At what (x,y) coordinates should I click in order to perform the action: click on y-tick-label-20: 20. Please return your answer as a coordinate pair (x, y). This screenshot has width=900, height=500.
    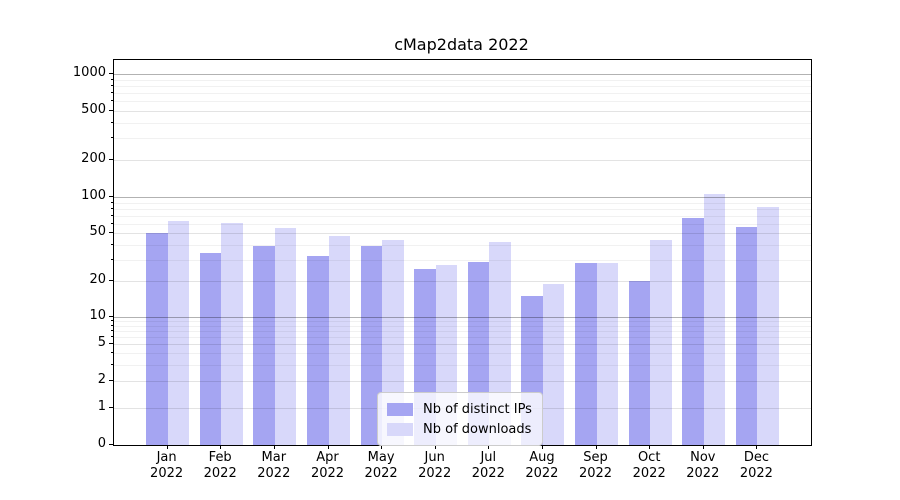
    Looking at the image, I should click on (97, 279).